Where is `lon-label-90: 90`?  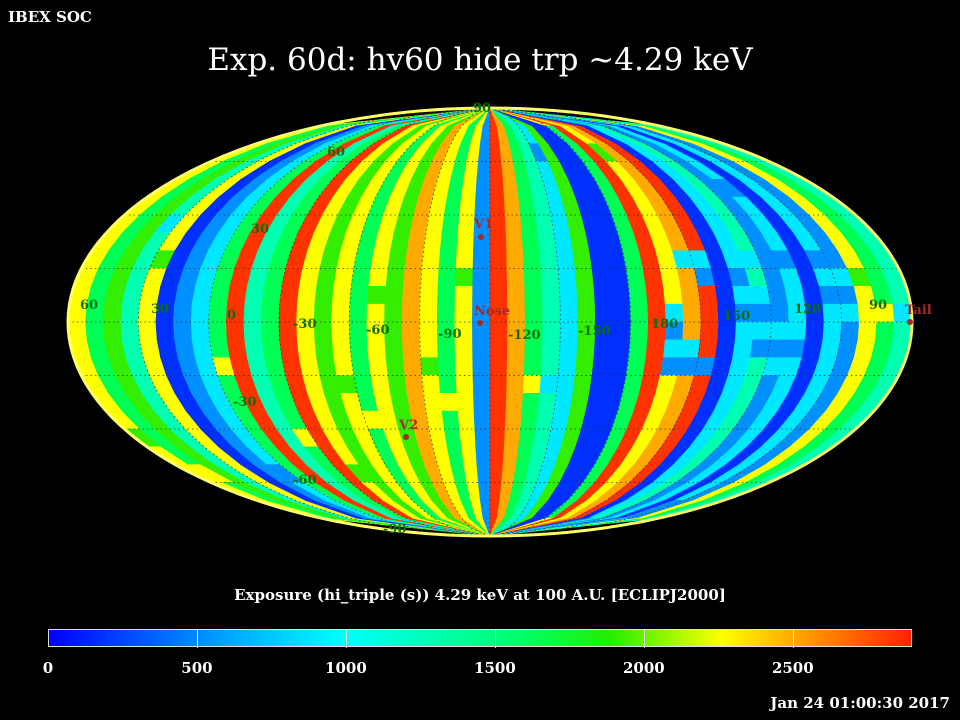 lon-label-90: 90 is located at coordinates (878, 305).